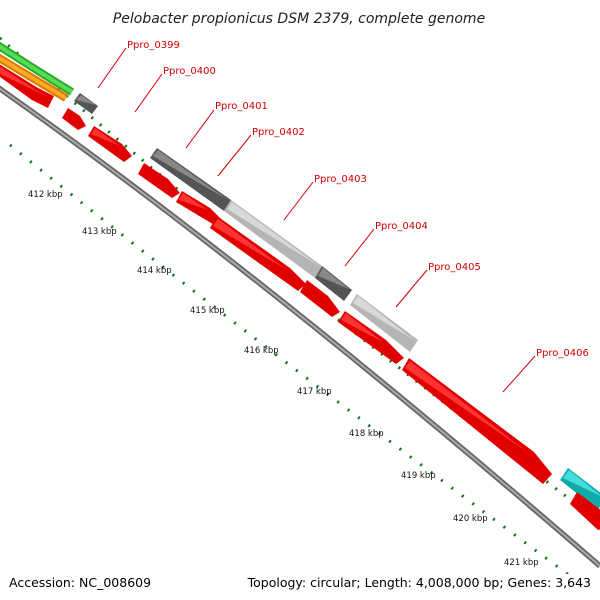 Image resolution: width=600 pixels, height=600 pixels. What do you see at coordinates (153, 45) in the screenshot?
I see `gene-label-ppro-0399: Ppro_0399` at bounding box center [153, 45].